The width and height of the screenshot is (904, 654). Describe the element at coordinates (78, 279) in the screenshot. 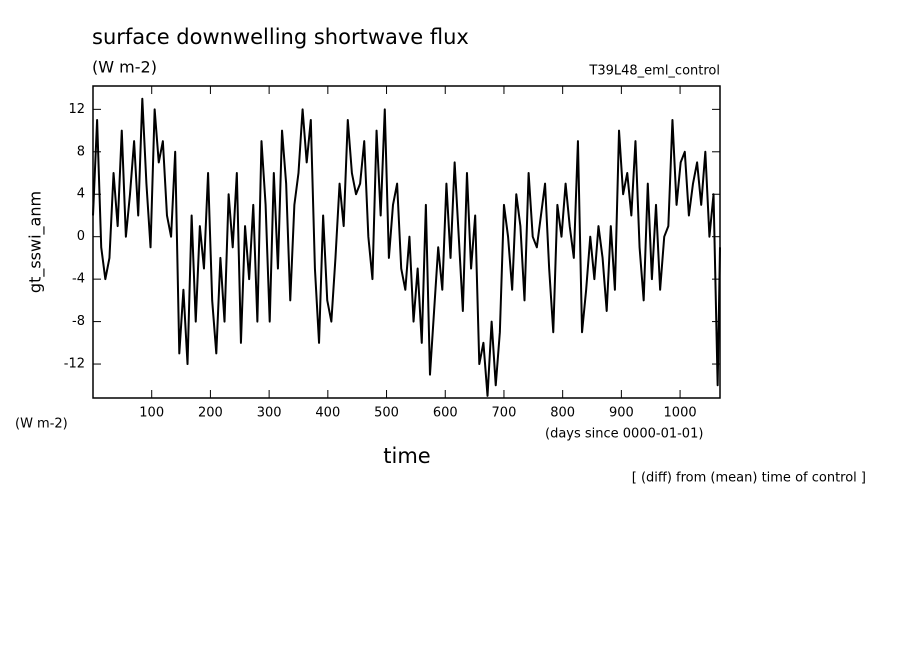

I see `y-tick-label: -4` at that location.